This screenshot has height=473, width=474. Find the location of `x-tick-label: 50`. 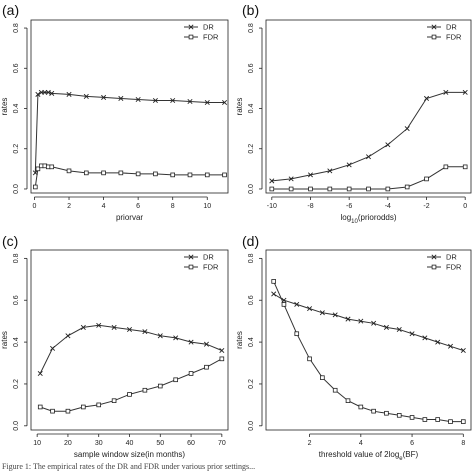

x-tick-label: 50 is located at coordinates (160, 443).